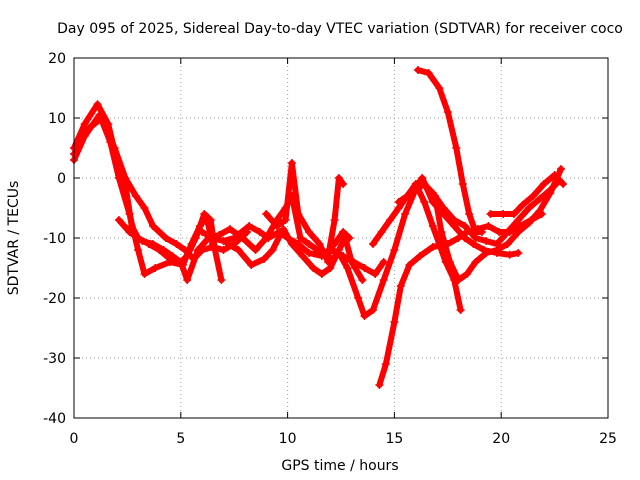  What do you see at coordinates (57, 59) in the screenshot?
I see `y-tick-label: 20` at bounding box center [57, 59].